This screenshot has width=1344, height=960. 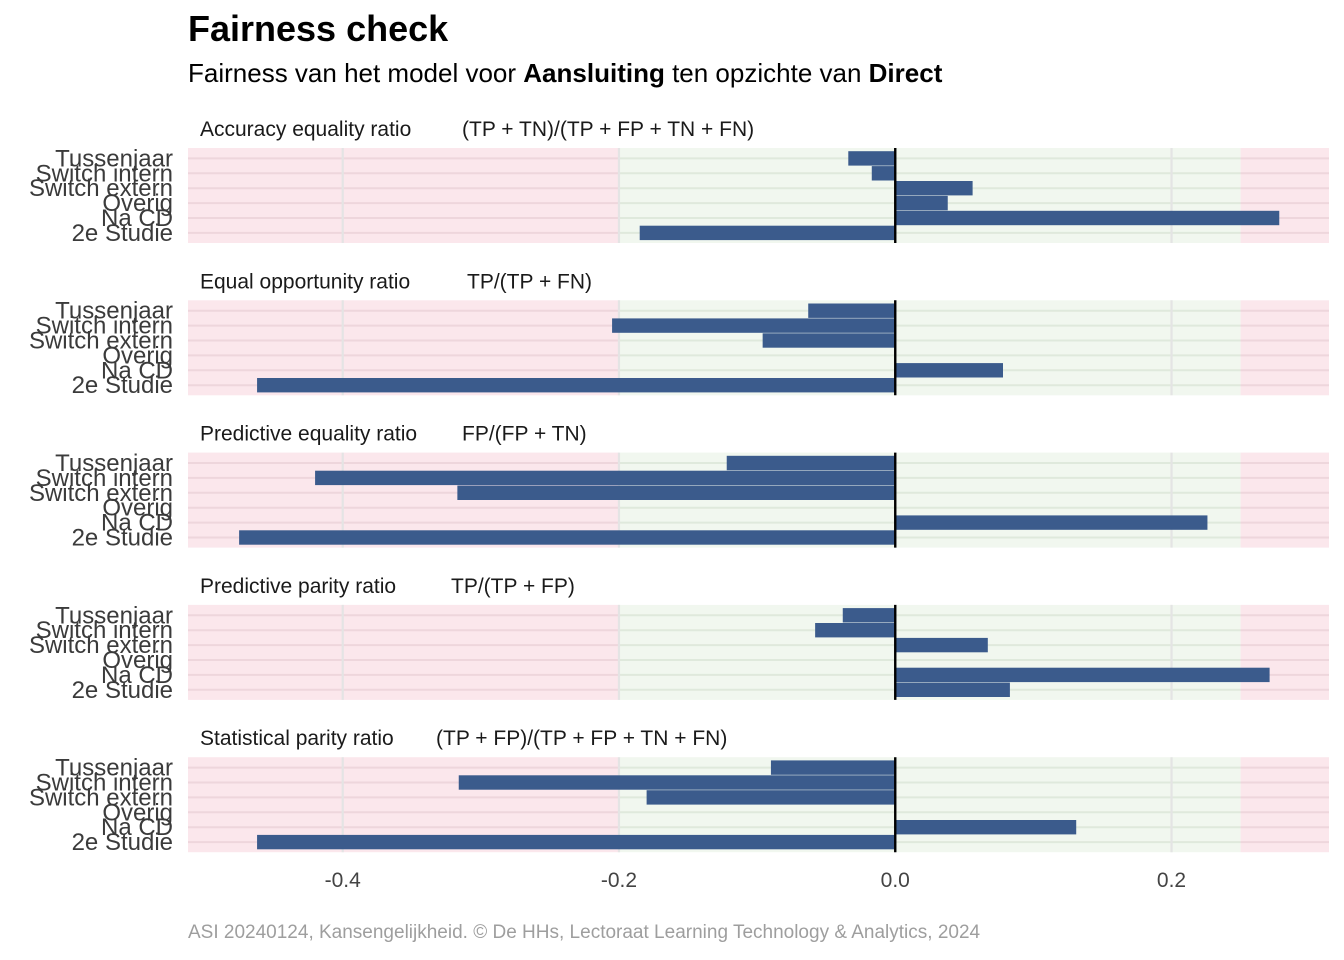 I want to click on panel-formula-label: TP/(TP + FN), so click(x=529, y=281).